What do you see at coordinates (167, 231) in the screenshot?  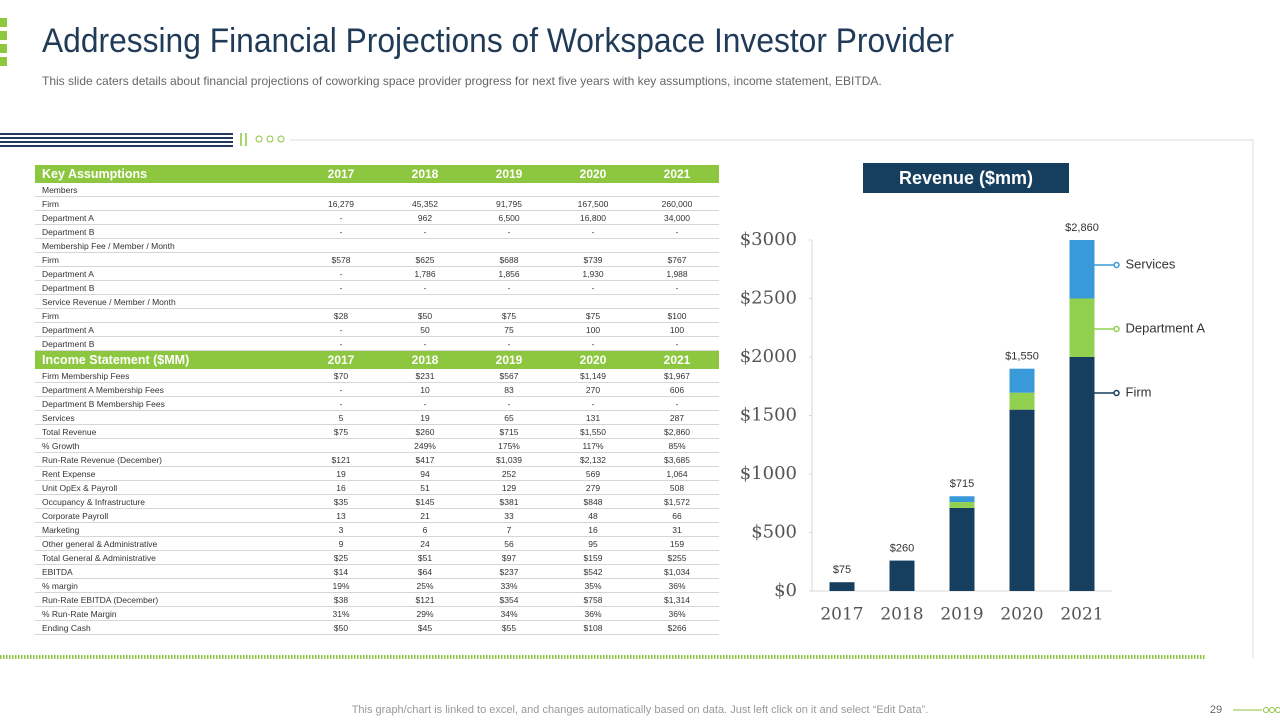 I see `table-cell: Department B` at bounding box center [167, 231].